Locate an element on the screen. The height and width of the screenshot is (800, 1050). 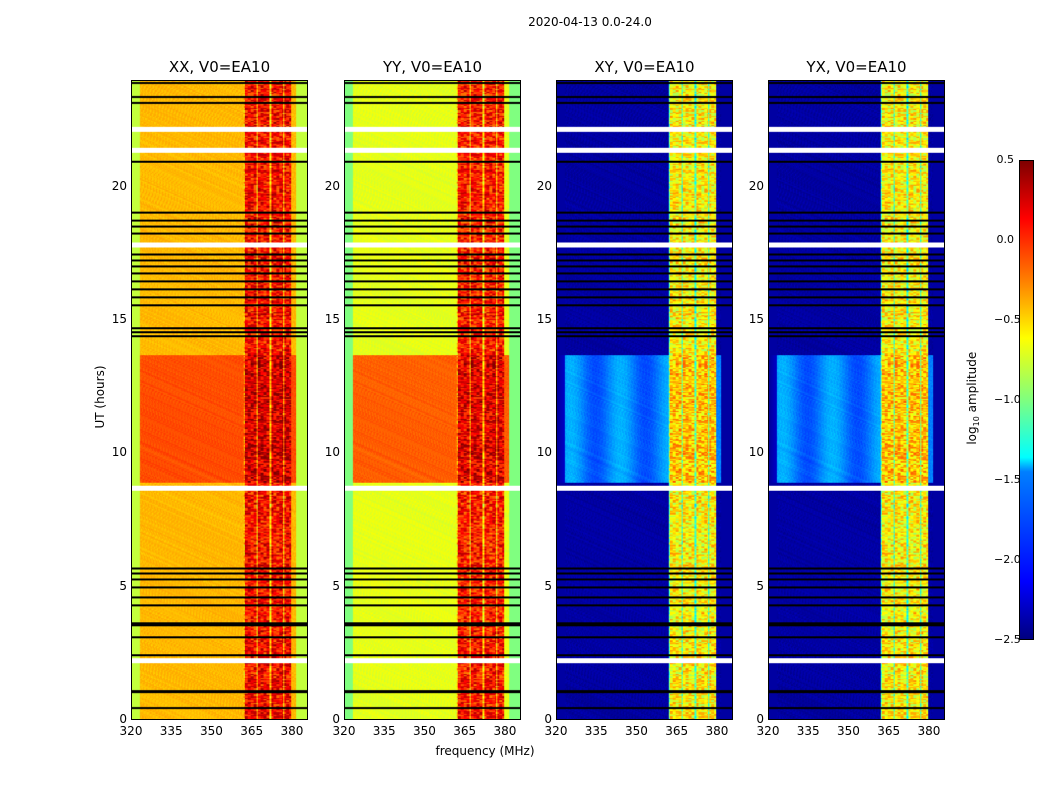
colorbar-tick-label: −2.5 is located at coordinates (1007, 639).